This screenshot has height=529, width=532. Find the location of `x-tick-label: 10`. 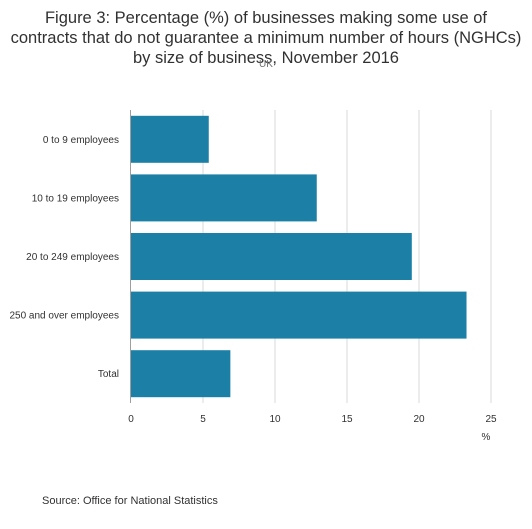

x-tick-label: 10 is located at coordinates (275, 419).